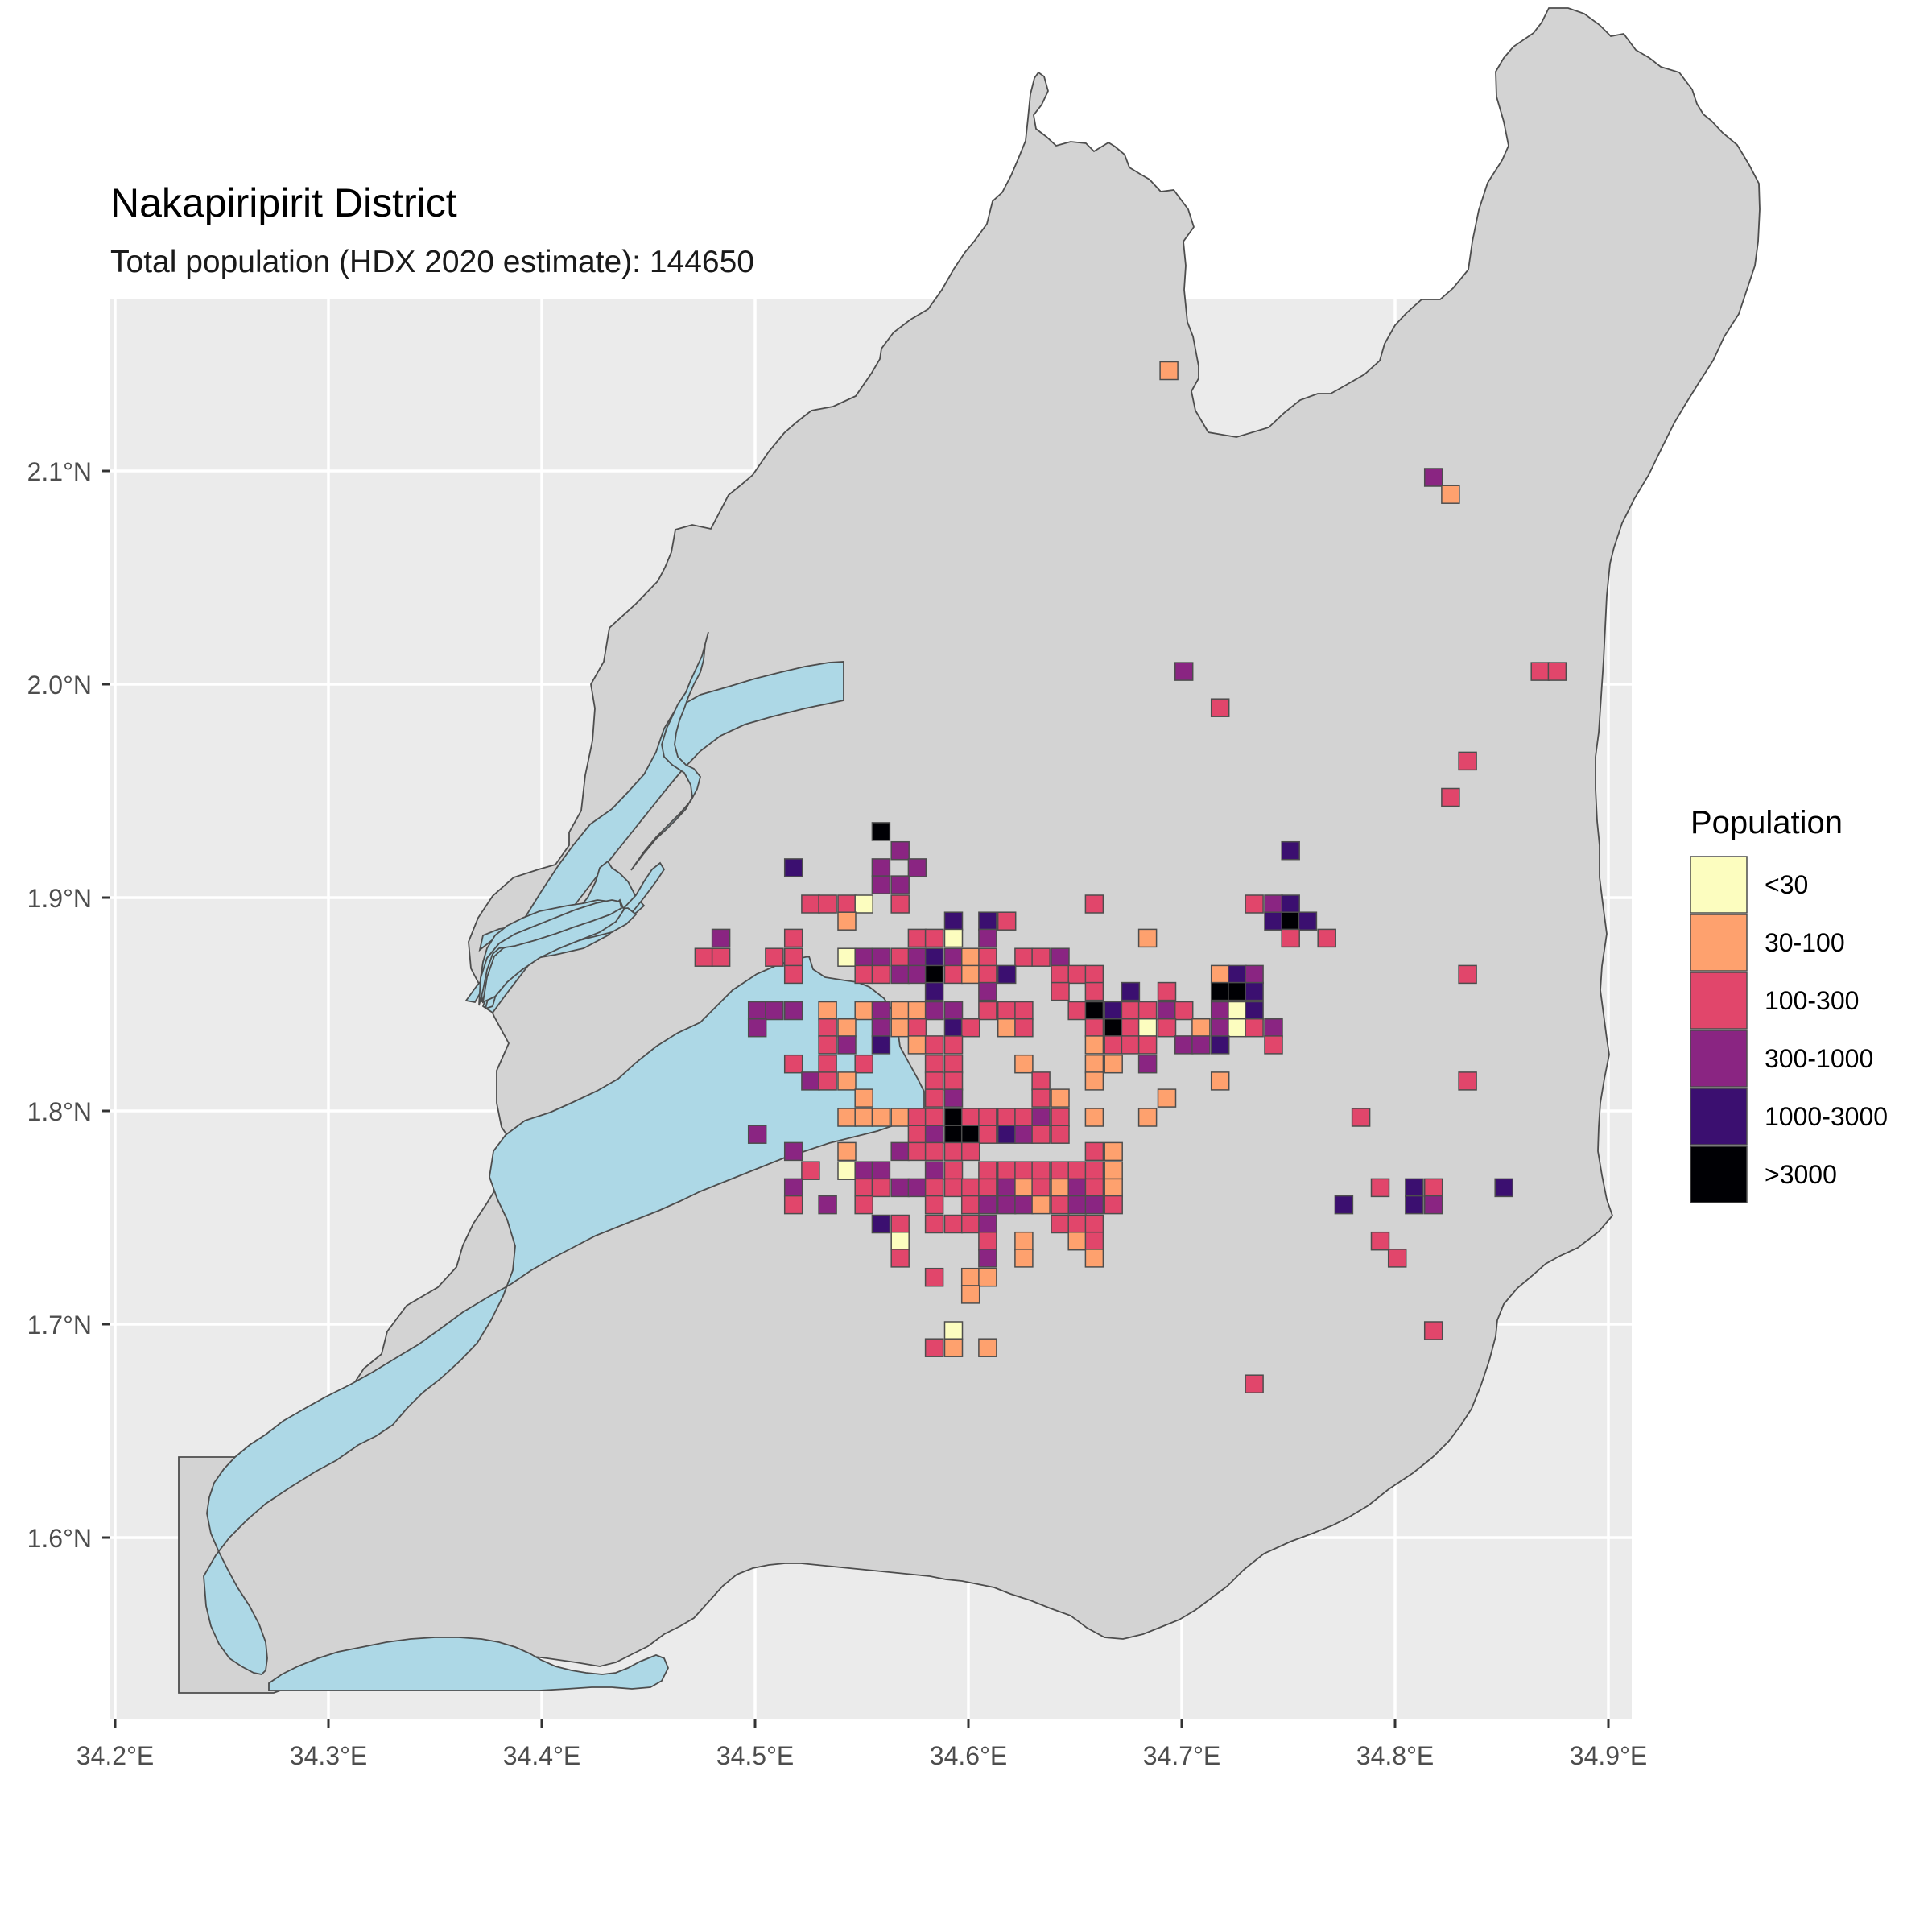 This screenshot has width=1932, height=1932. What do you see at coordinates (1608, 1755) in the screenshot?
I see `x-tick-label: 34.9°E` at bounding box center [1608, 1755].